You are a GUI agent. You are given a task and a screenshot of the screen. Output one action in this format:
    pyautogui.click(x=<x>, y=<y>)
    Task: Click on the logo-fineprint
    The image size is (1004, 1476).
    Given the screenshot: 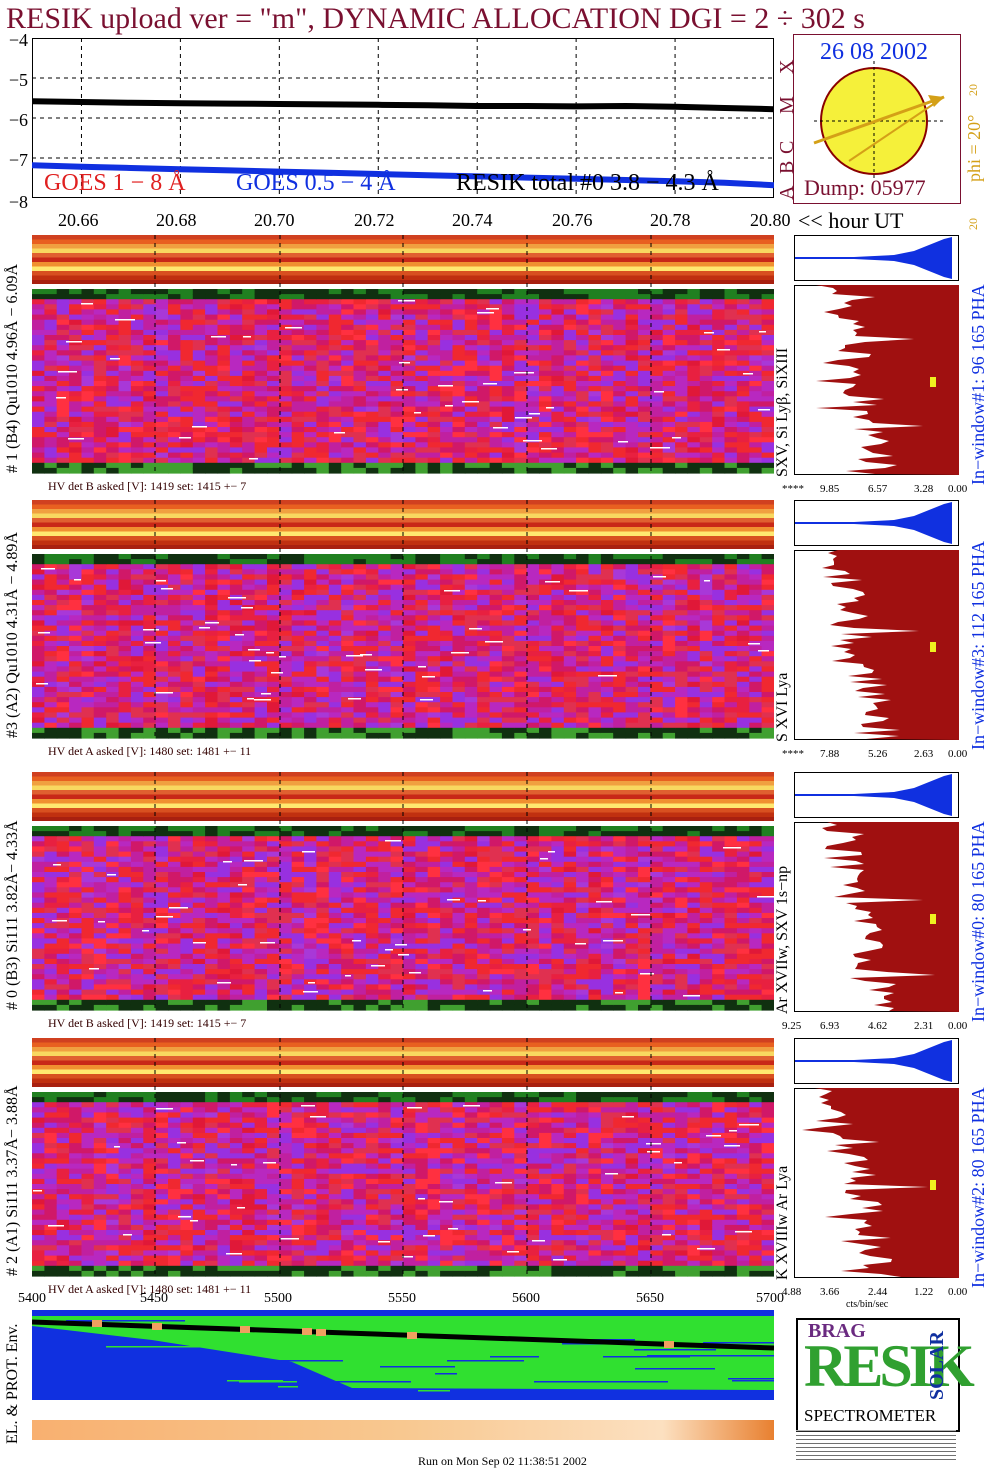 What is the action you would take?
    pyautogui.click(x=876, y=1445)
    